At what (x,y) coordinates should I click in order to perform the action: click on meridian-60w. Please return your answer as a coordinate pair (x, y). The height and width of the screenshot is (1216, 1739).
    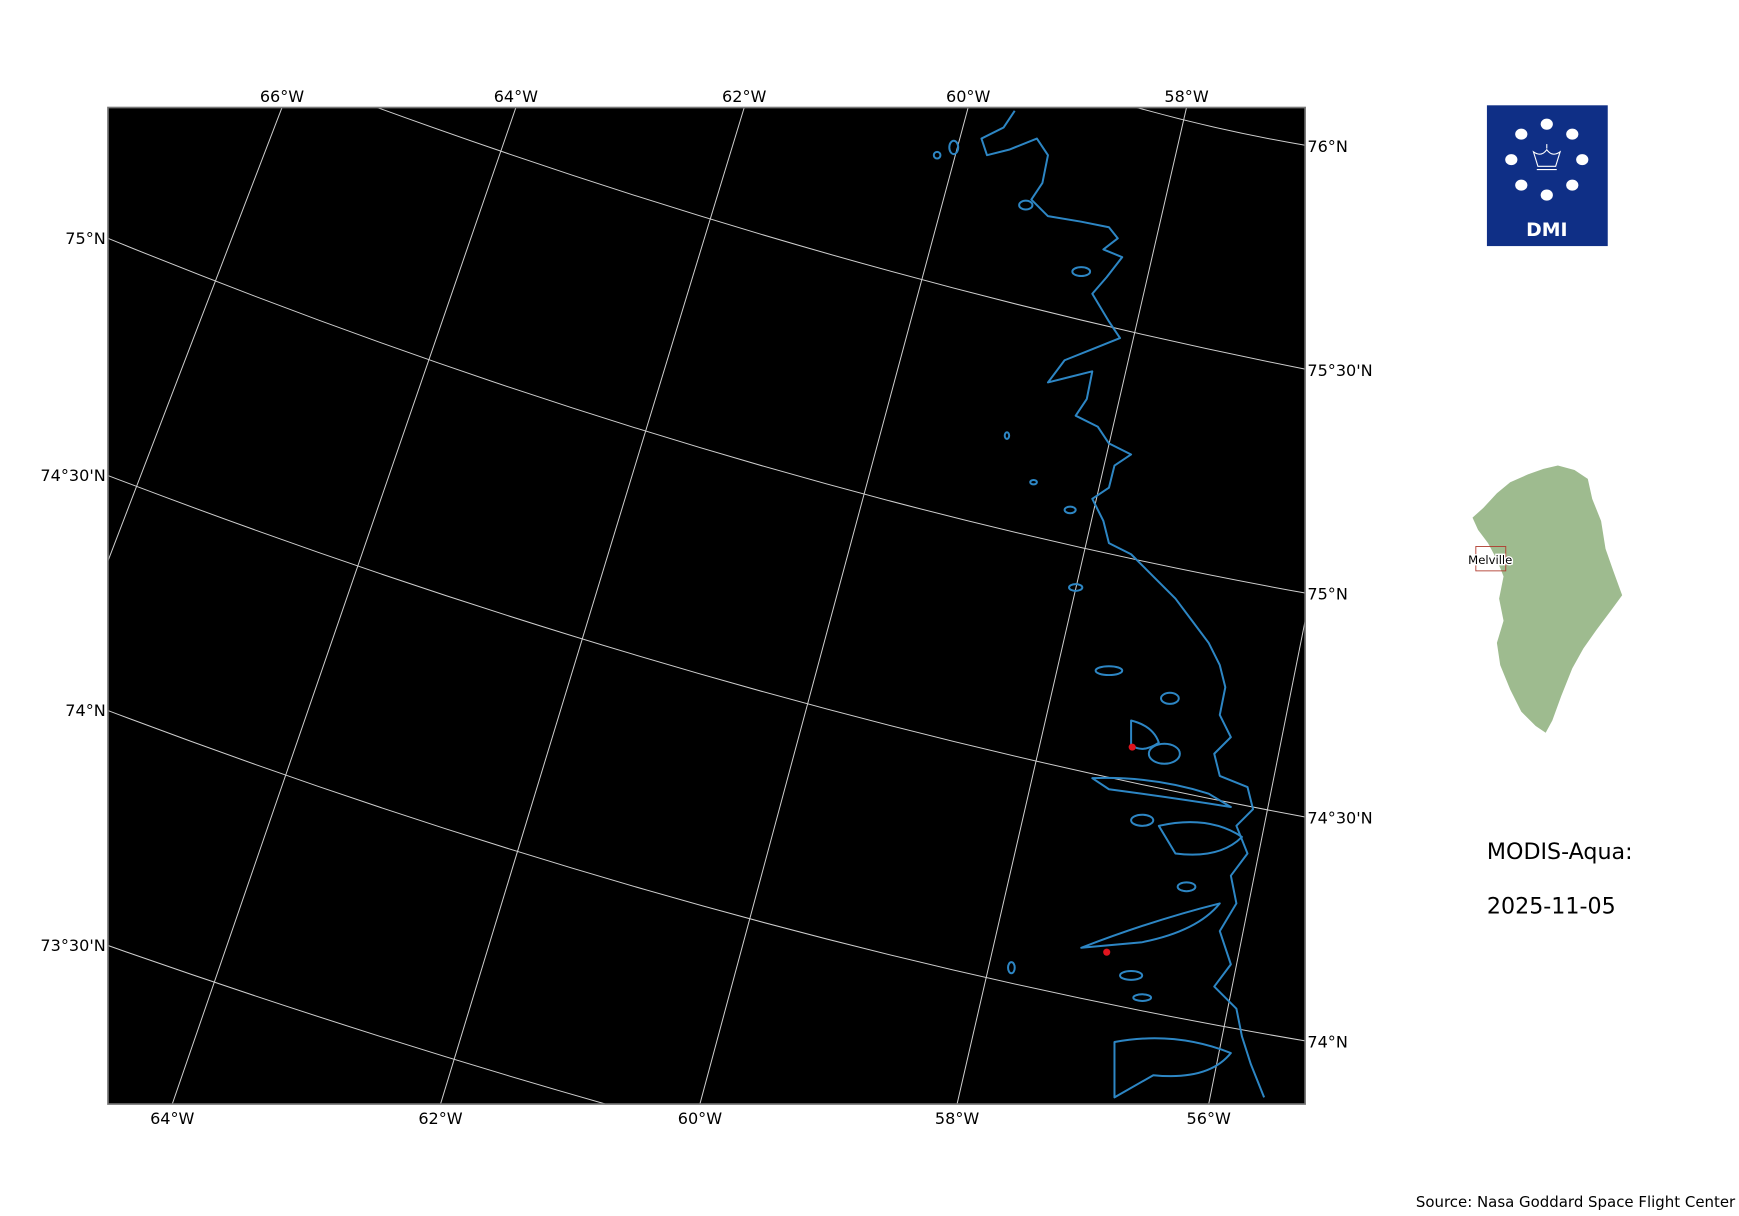
    Looking at the image, I should click on (834, 606).